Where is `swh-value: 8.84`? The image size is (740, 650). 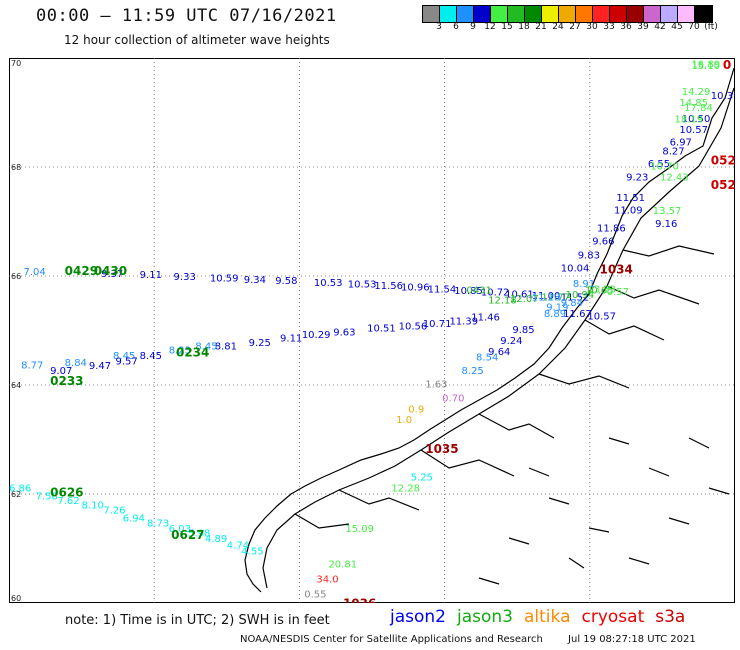
swh-value: 8.84 is located at coordinates (76, 363).